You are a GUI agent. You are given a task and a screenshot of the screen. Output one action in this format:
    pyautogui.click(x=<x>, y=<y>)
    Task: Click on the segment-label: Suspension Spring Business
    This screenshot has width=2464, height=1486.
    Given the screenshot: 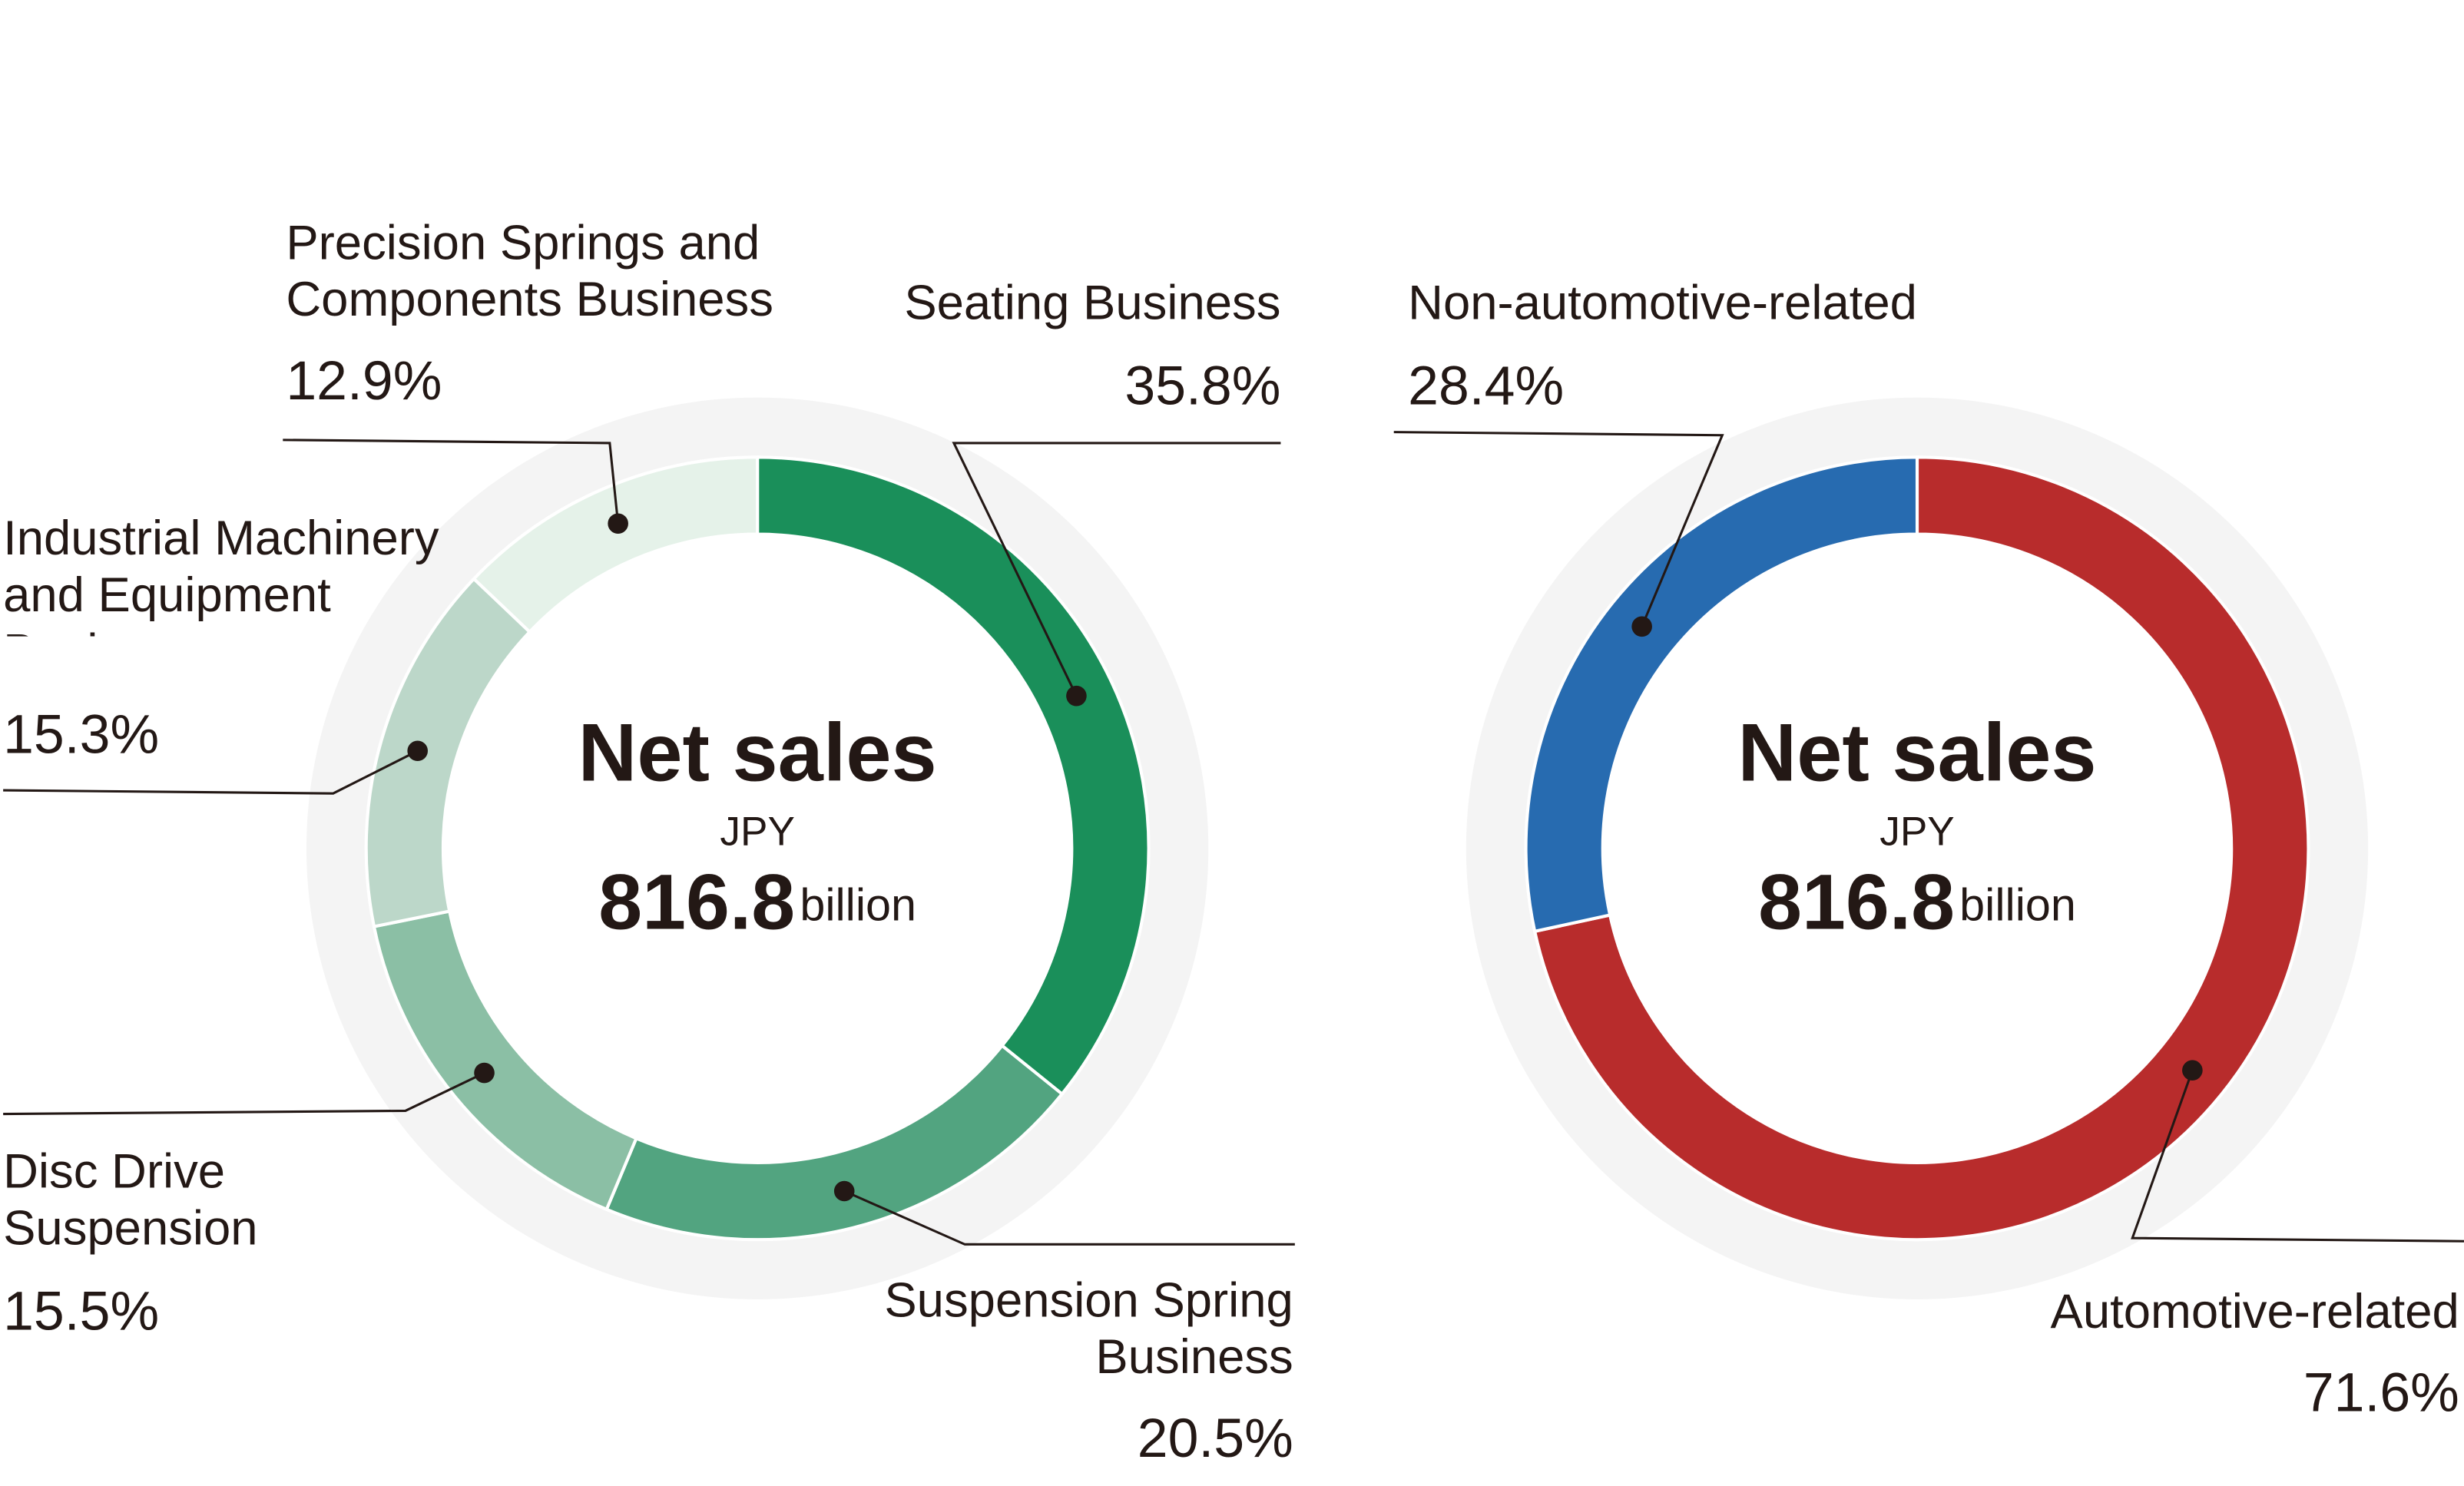 What is the action you would take?
    pyautogui.click(x=1088, y=1329)
    